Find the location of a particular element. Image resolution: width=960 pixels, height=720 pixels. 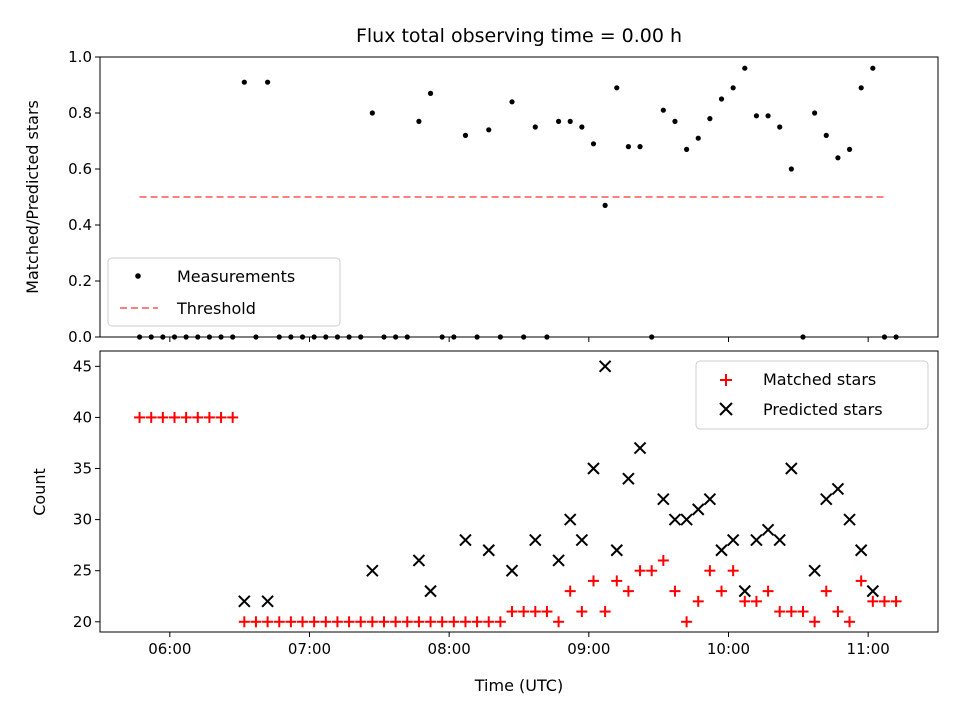

top-x-ticks is located at coordinates (519, 339).